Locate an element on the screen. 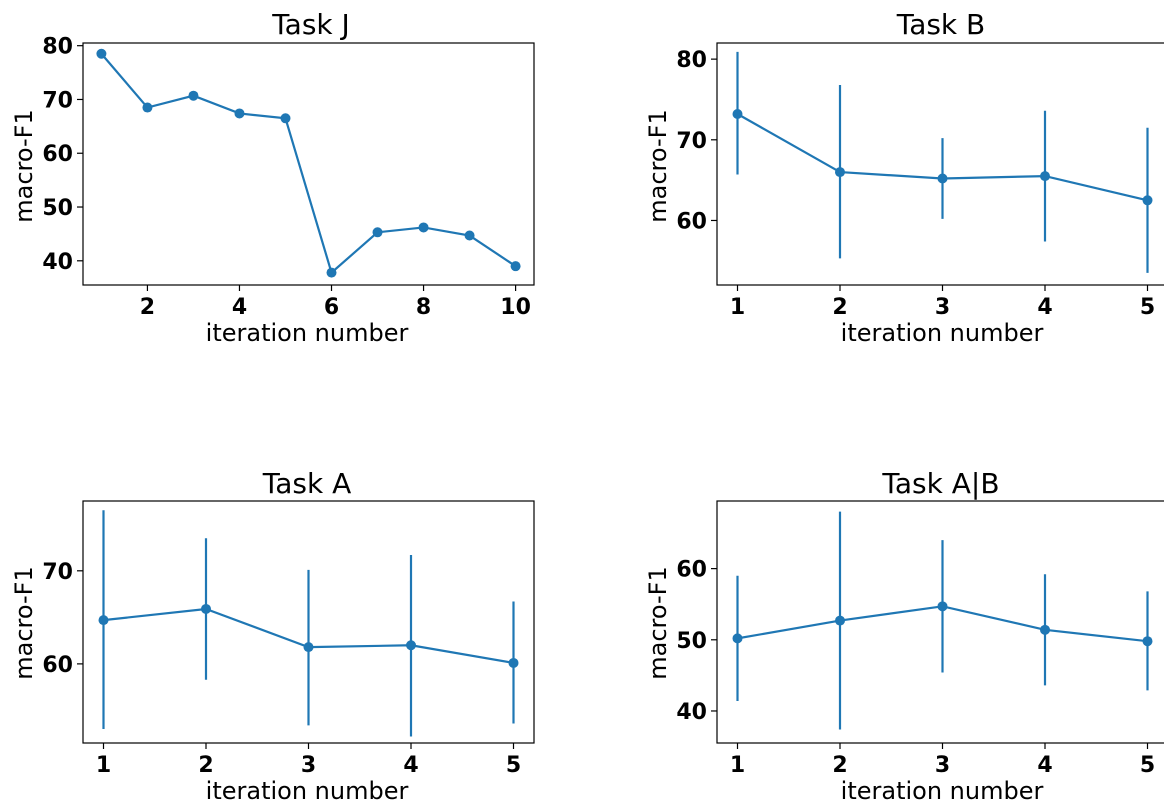 This screenshot has height=805, width=1164. subplot-title: Task B is located at coordinates (941, 24).